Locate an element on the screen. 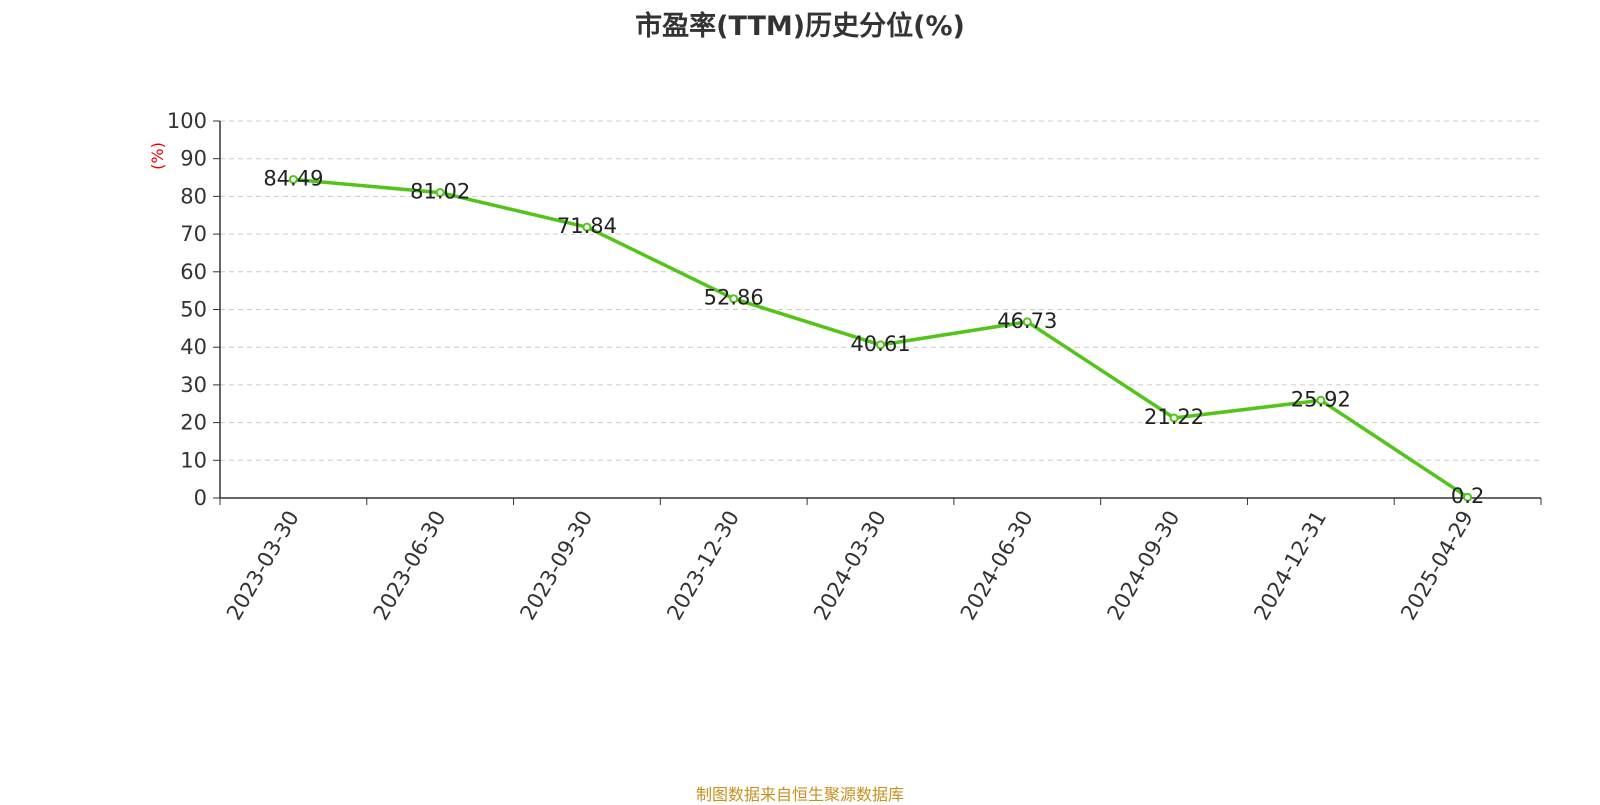  data-label: 25.92 is located at coordinates (1321, 399).